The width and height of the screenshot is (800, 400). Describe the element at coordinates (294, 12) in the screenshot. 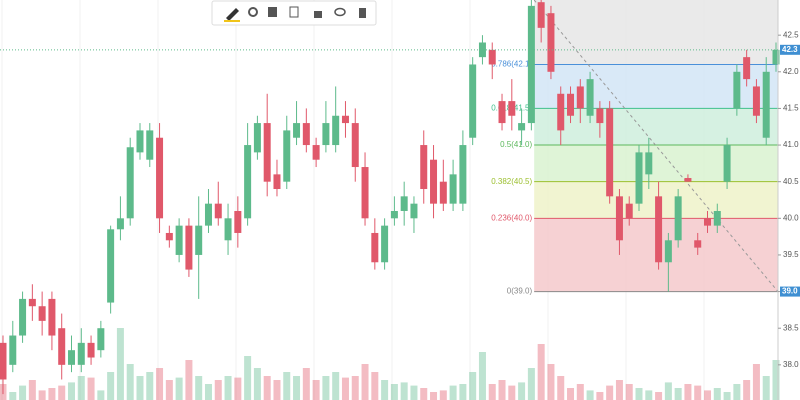

I see `copy-icon` at that location.